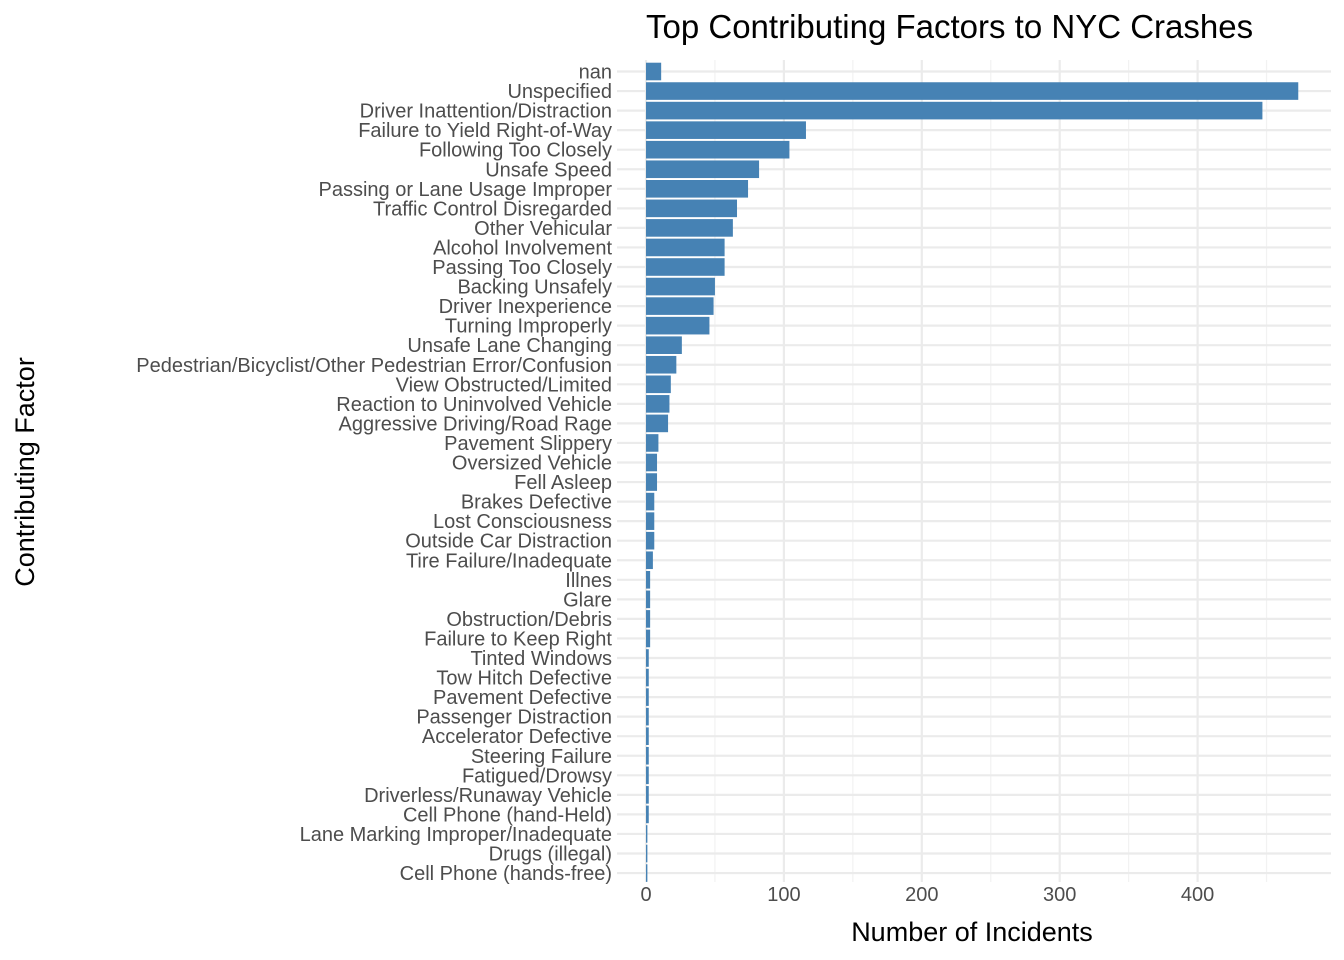 The image size is (1344, 960). What do you see at coordinates (524, 679) in the screenshot?
I see `y-tick-label: Tow Hitch Defective` at bounding box center [524, 679].